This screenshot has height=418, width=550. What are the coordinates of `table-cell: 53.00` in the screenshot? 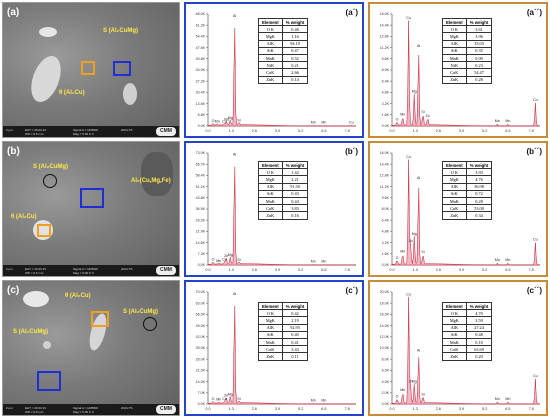 It's located at (479, 208).